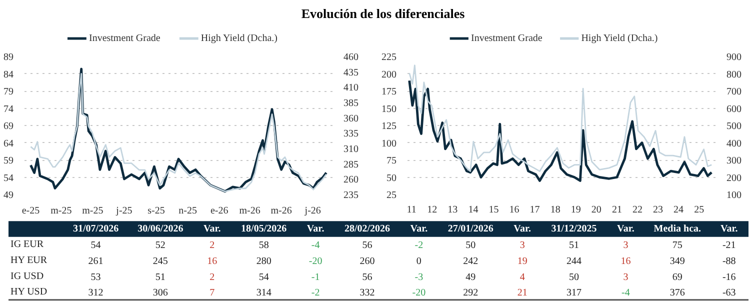 The height and width of the screenshot is (305, 756). I want to click on data-label: 0, so click(419, 261).